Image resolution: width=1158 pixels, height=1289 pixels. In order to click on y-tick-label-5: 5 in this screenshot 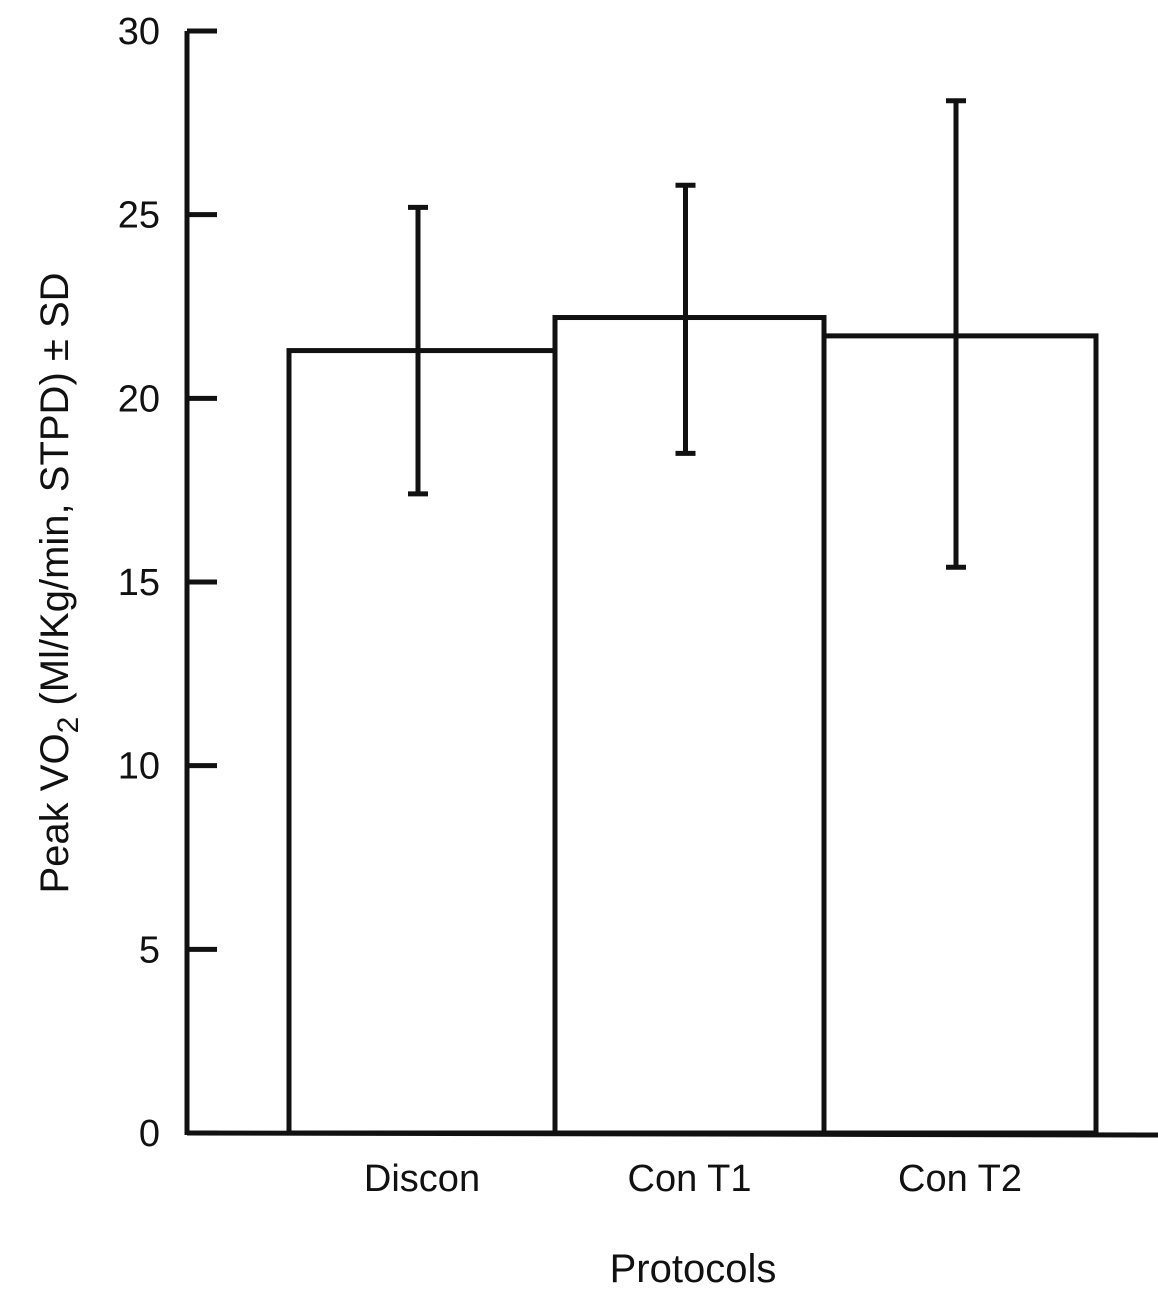, I will do `click(149, 950)`.